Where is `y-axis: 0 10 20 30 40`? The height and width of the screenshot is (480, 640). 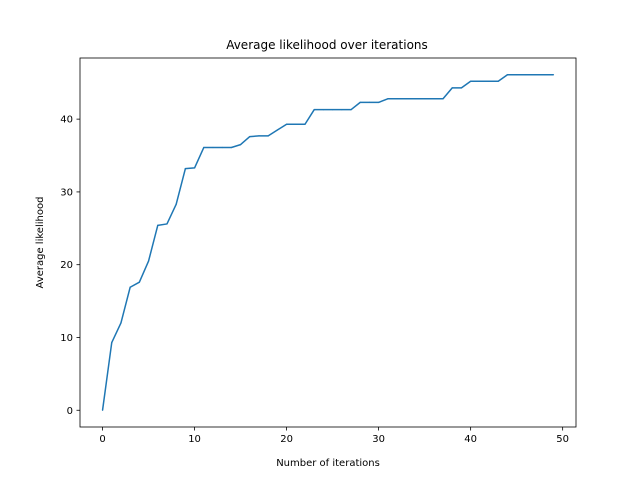 y-axis: 0 10 20 30 40 is located at coordinates (70, 266).